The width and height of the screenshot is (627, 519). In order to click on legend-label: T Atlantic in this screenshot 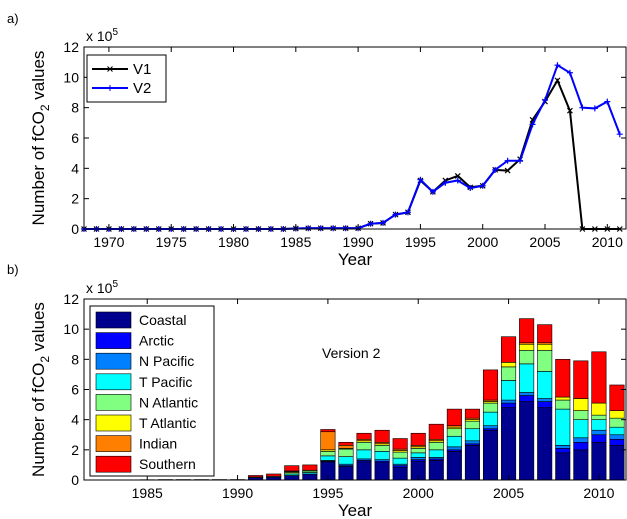, I will do `click(167, 423)`.